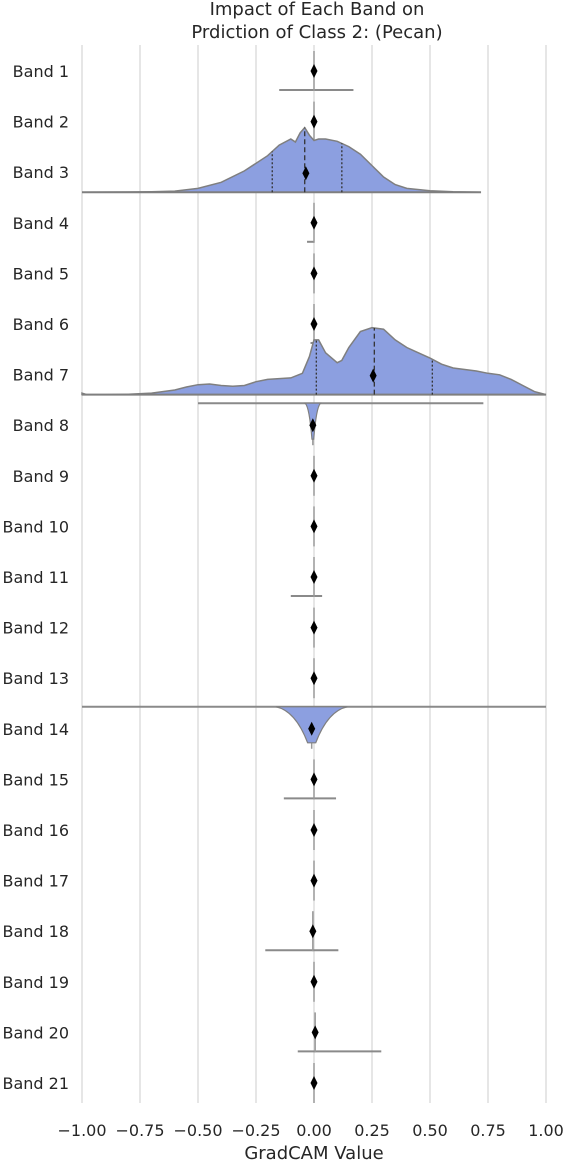 The image size is (564, 1163). What do you see at coordinates (35, 1032) in the screenshot?
I see `y-tick-label: Band 20` at bounding box center [35, 1032].